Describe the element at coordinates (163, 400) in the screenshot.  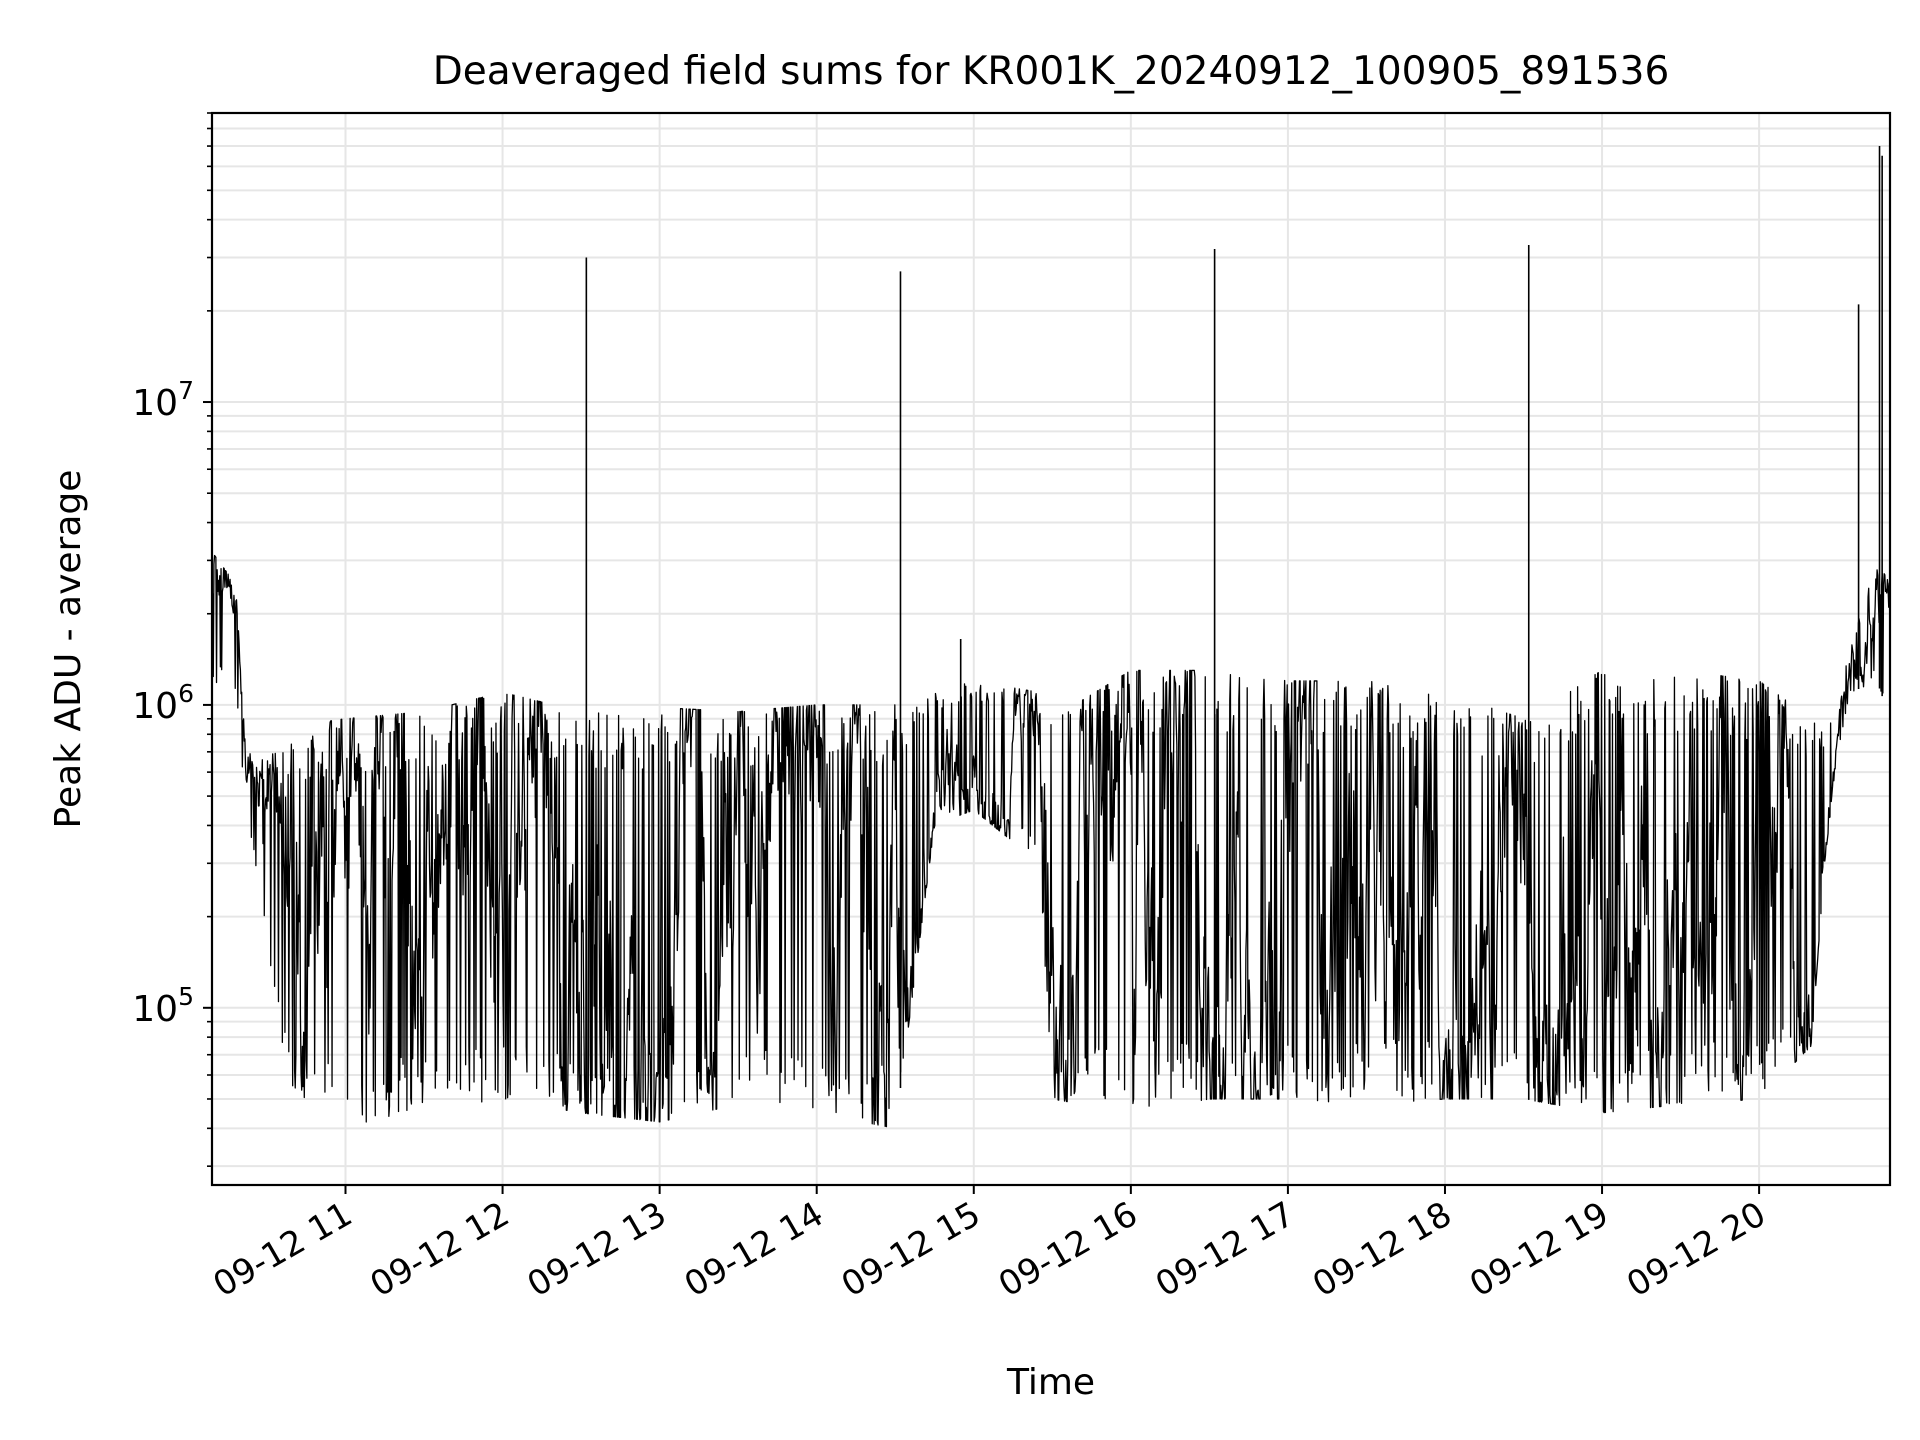
I see `y-tick-label: 10⁷` at that location.